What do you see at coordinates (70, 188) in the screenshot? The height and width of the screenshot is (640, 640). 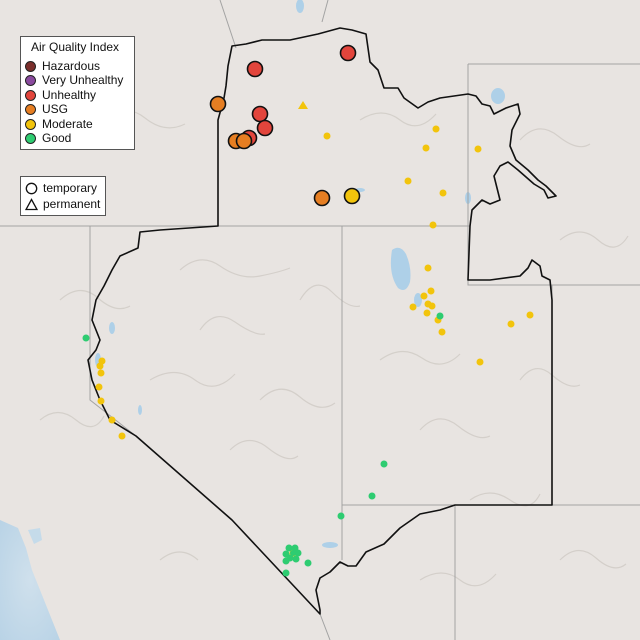 I see `legend-label: temporary` at bounding box center [70, 188].